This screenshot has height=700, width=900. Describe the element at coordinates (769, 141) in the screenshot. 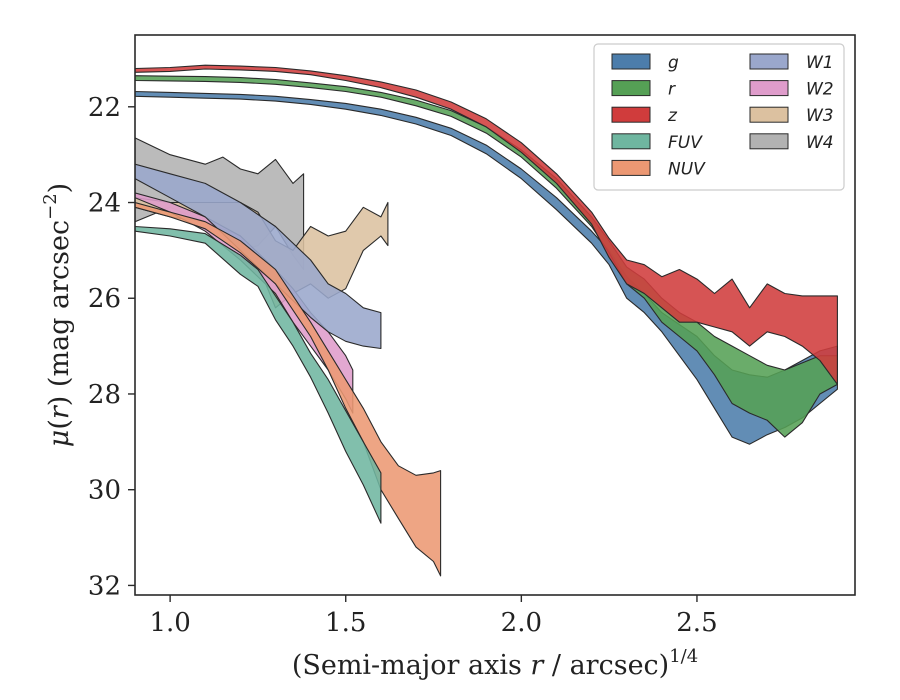

I see `legend-swatch-w4` at that location.